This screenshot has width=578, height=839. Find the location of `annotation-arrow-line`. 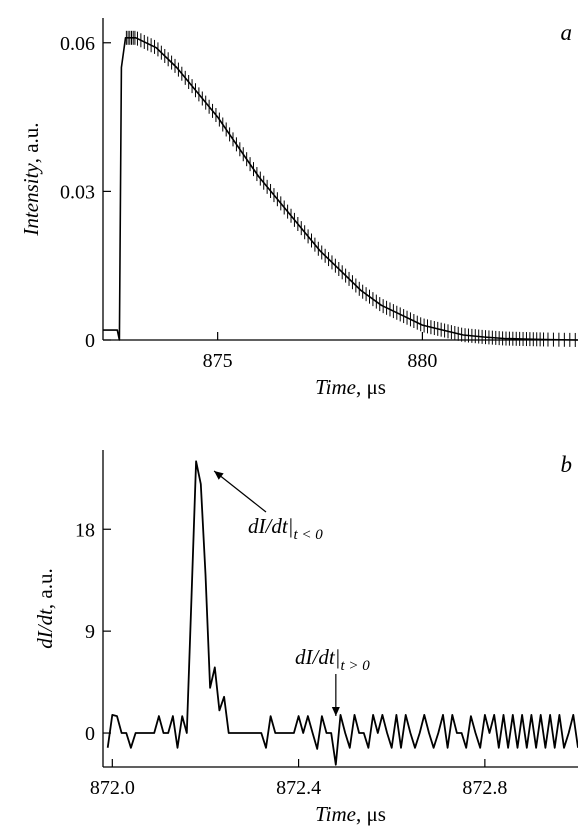

annotation-arrow-line is located at coordinates (240, 491).